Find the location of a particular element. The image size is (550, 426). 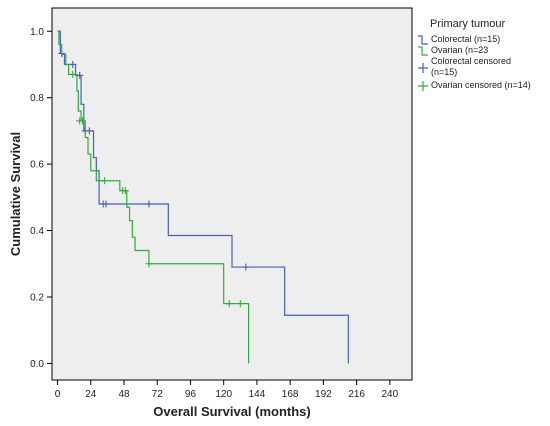

x-tick-label: 216 is located at coordinates (356, 394).